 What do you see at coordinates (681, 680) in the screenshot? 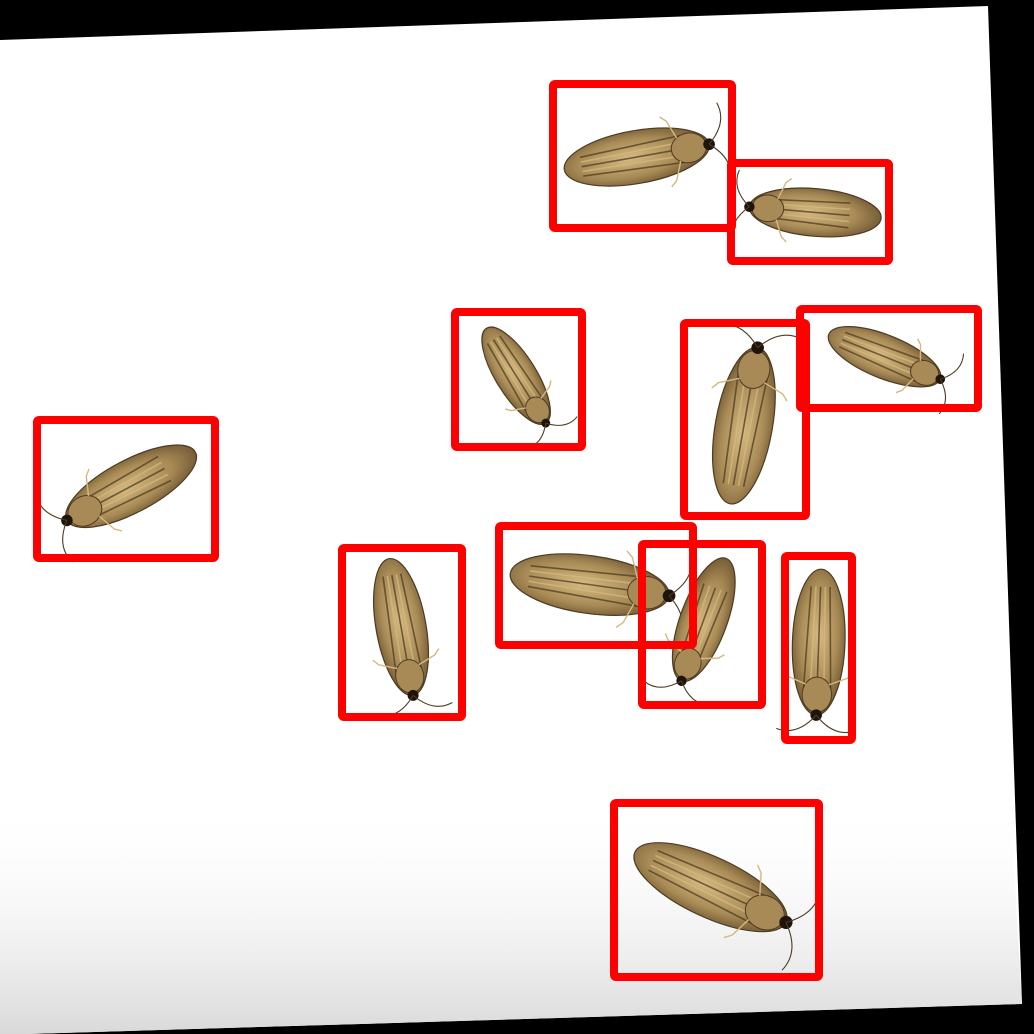
I see `moth-head` at bounding box center [681, 680].